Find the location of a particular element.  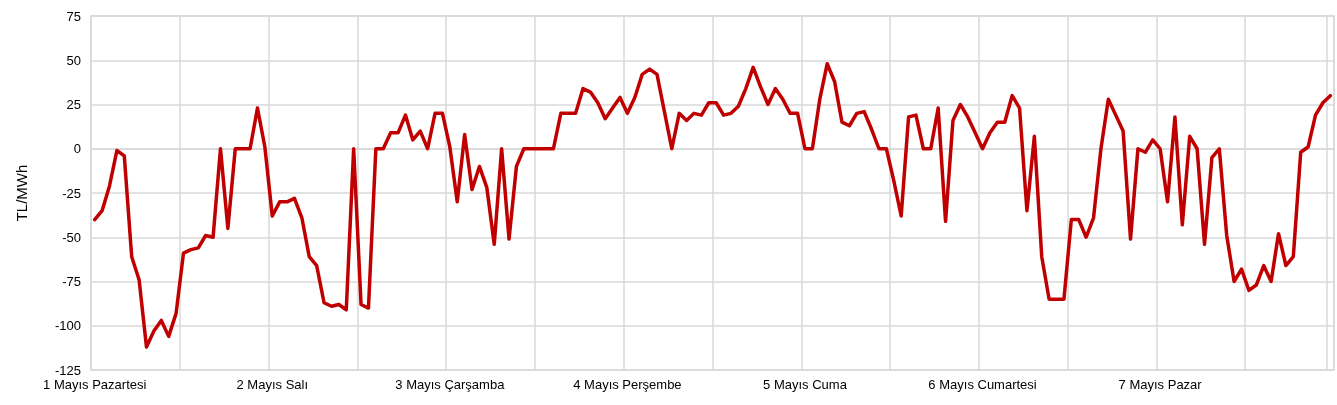

y-tick-label: -25 is located at coordinates (71, 193).